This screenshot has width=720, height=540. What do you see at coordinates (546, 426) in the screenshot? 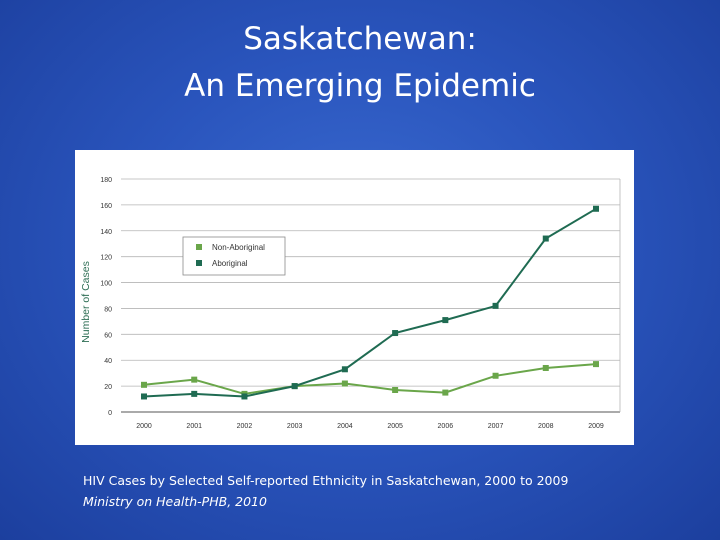
I see `x-tick-label: 2008` at bounding box center [546, 426].